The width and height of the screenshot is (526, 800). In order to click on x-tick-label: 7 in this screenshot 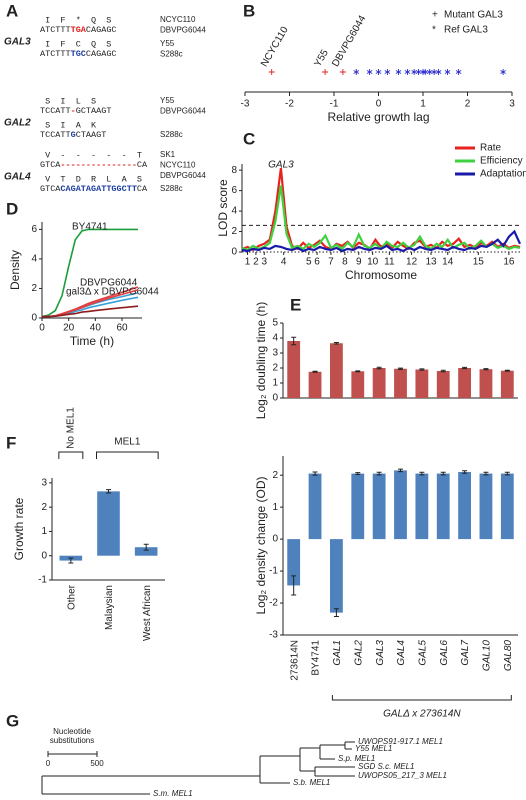, I will do `click(331, 262)`.